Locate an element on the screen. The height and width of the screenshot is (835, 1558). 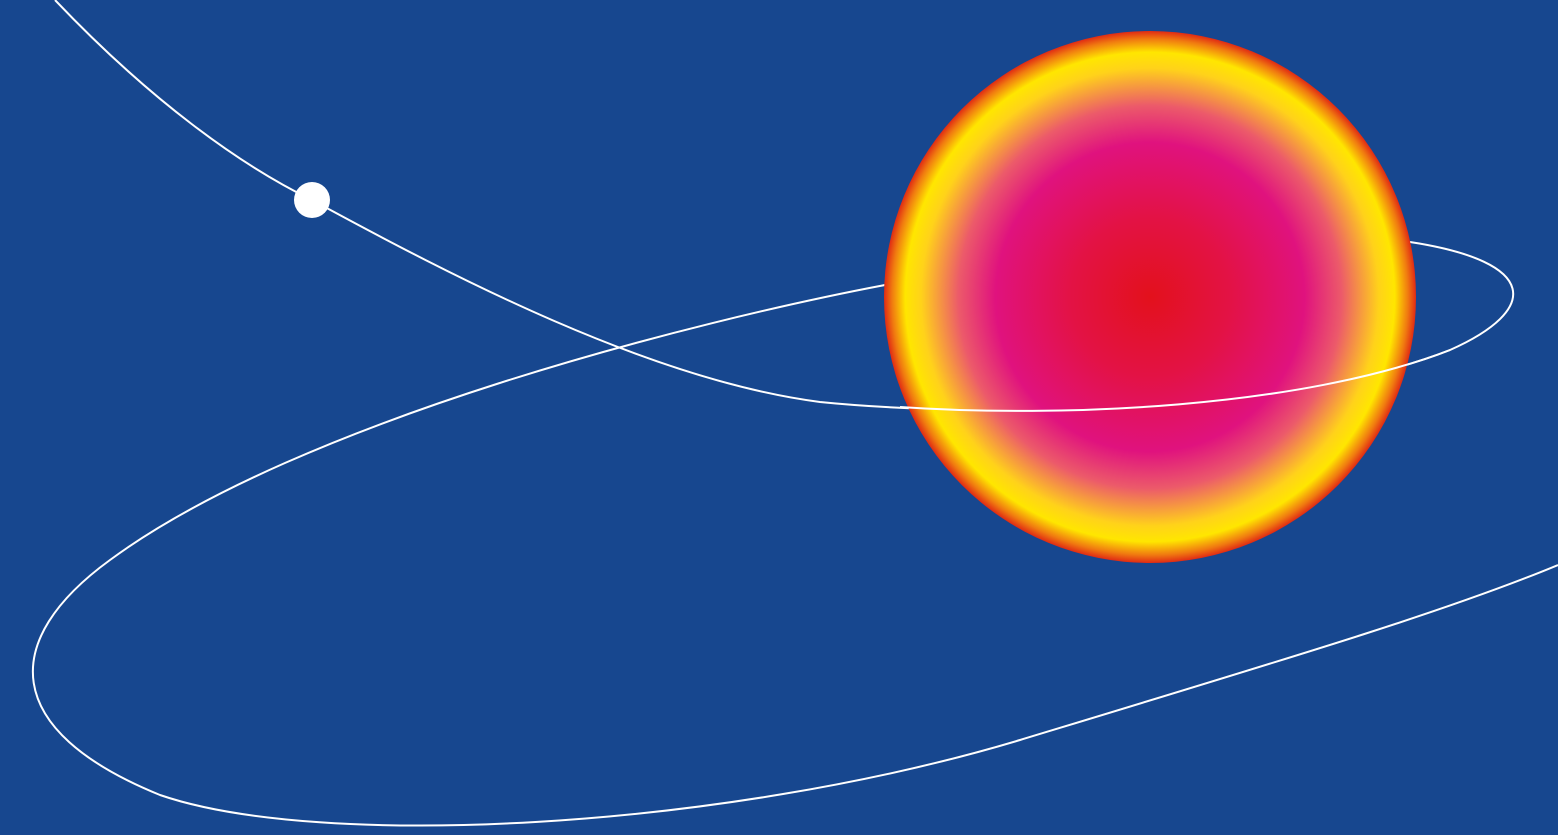
planet is located at coordinates (312, 200).